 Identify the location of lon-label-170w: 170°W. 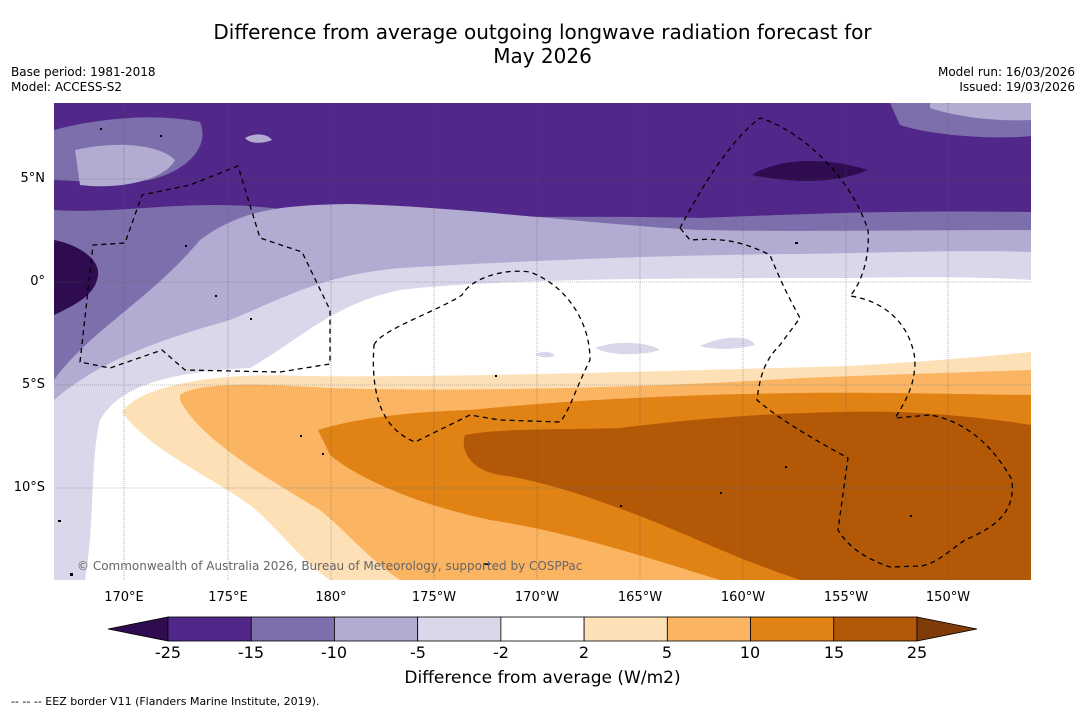
(537, 597).